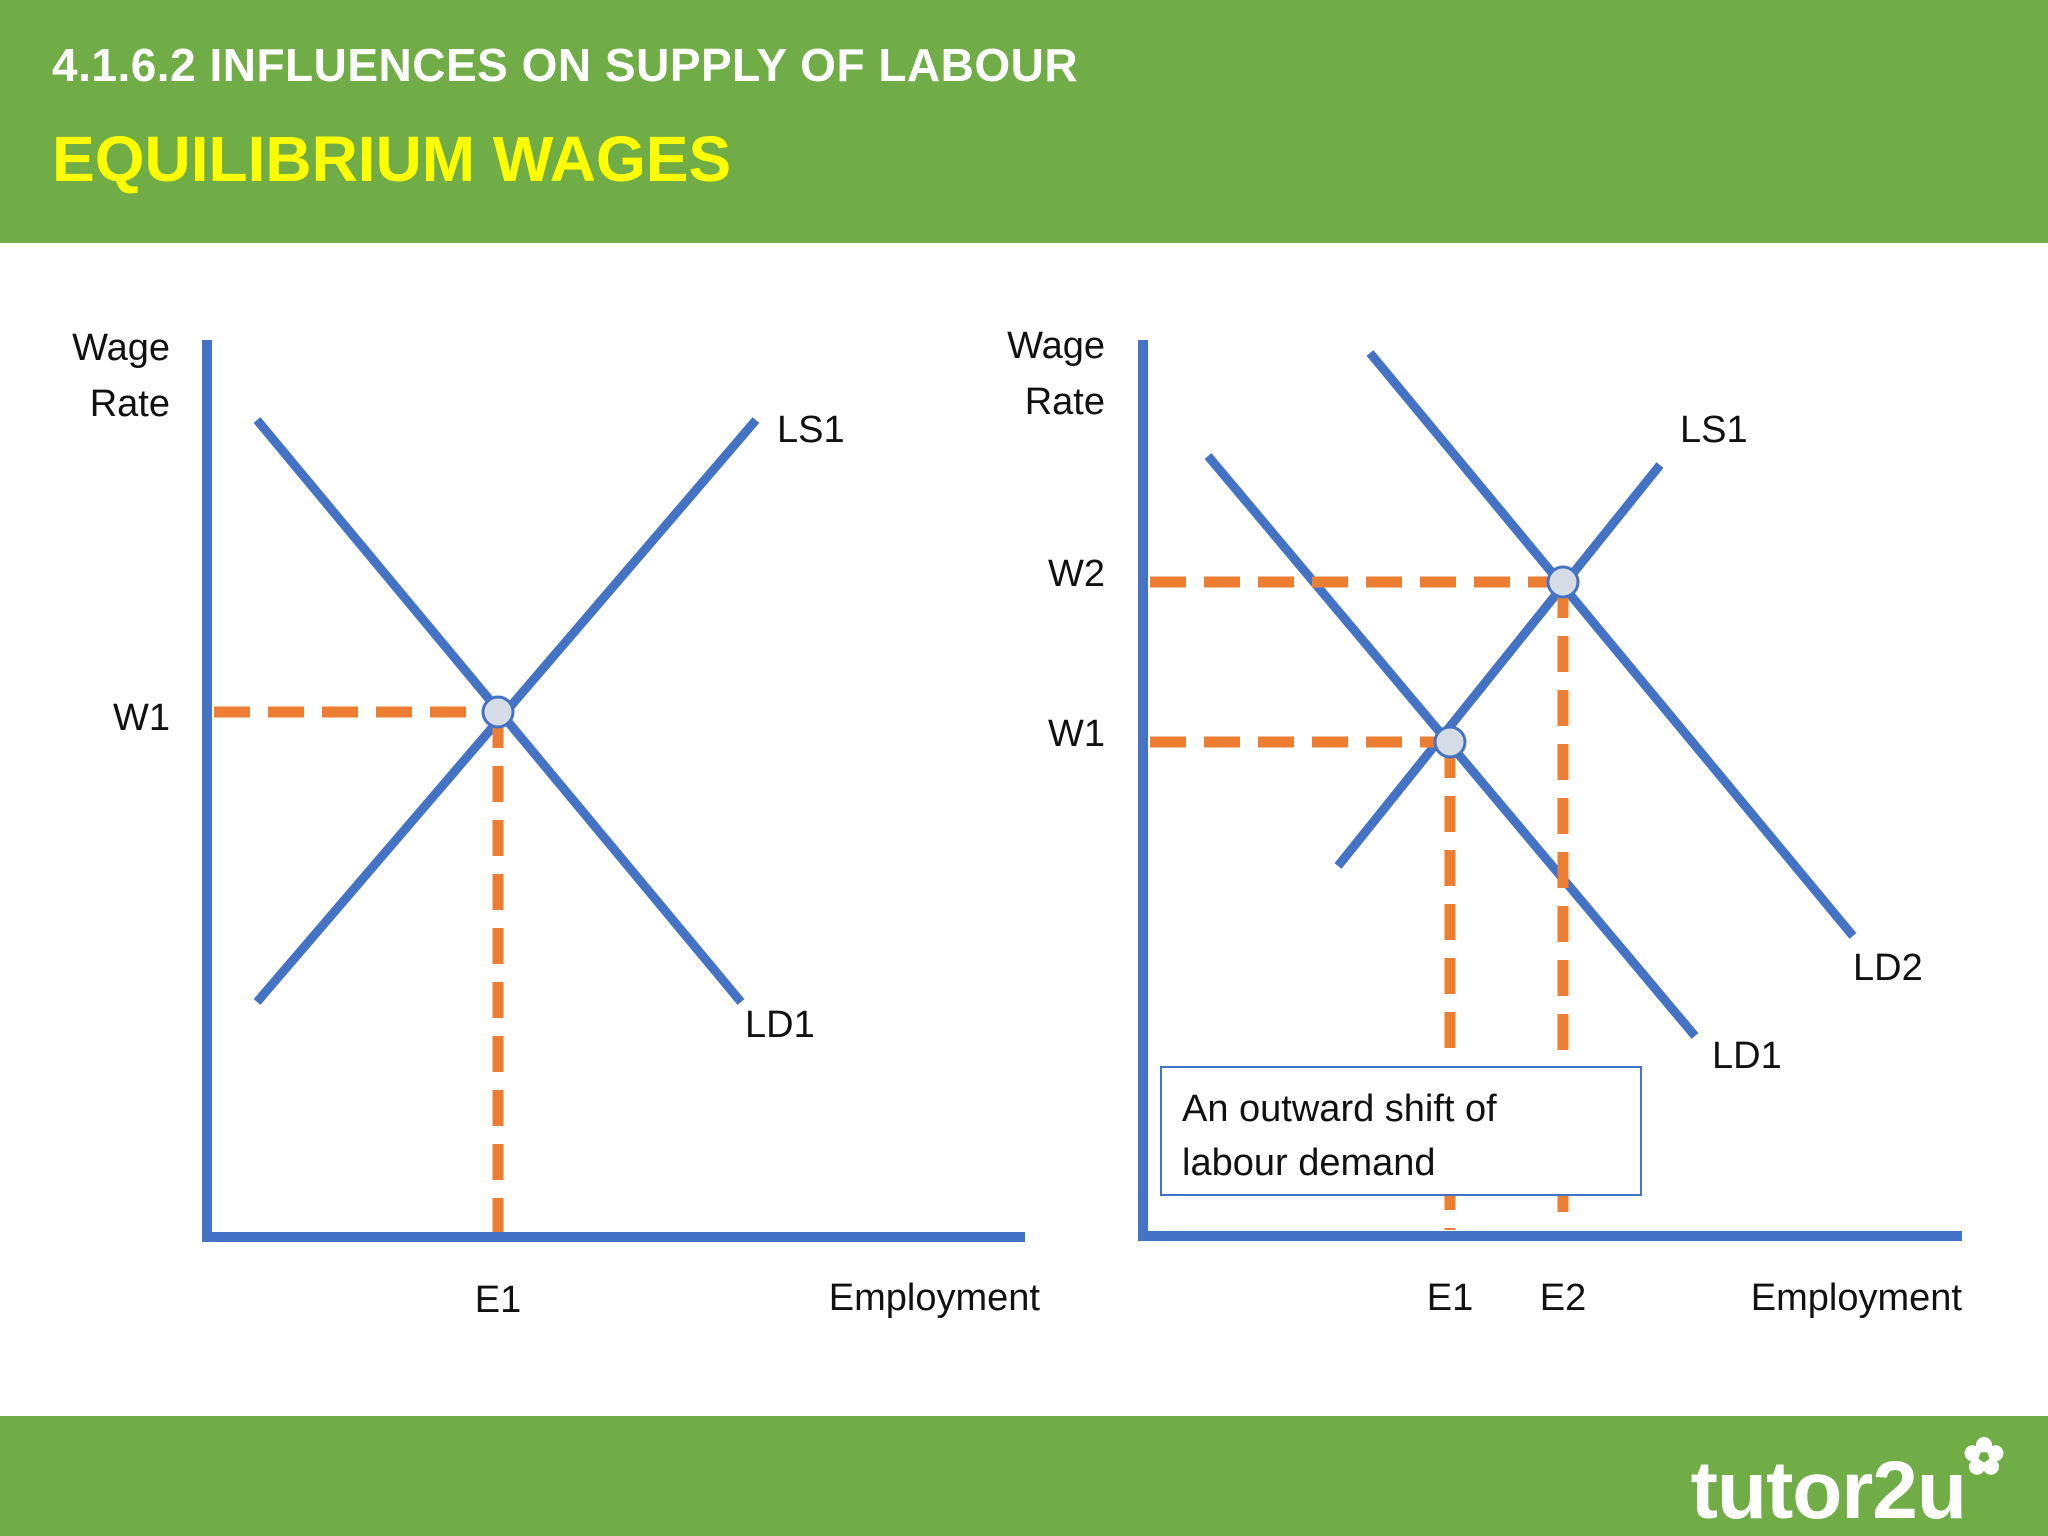  I want to click on right-wage1-label: W1, so click(1076, 734).